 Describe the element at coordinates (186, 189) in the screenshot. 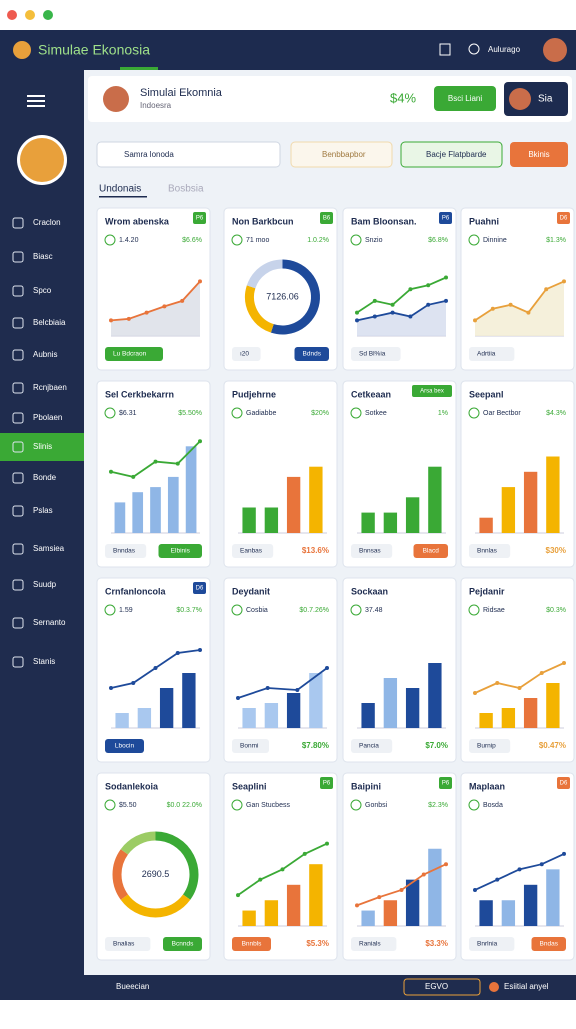

I see `tab: Bosbsia` at that location.